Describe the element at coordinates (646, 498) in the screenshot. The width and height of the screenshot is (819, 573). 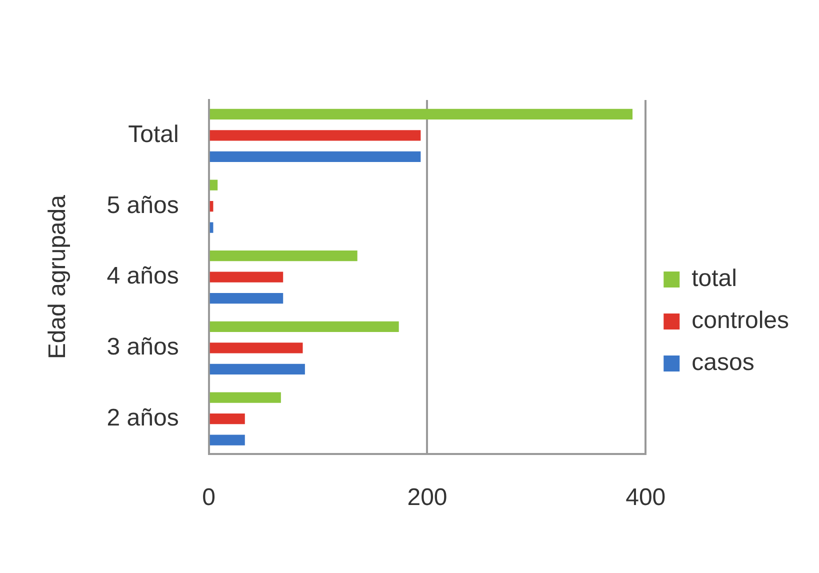
I see `x-tick-label: 400` at that location.